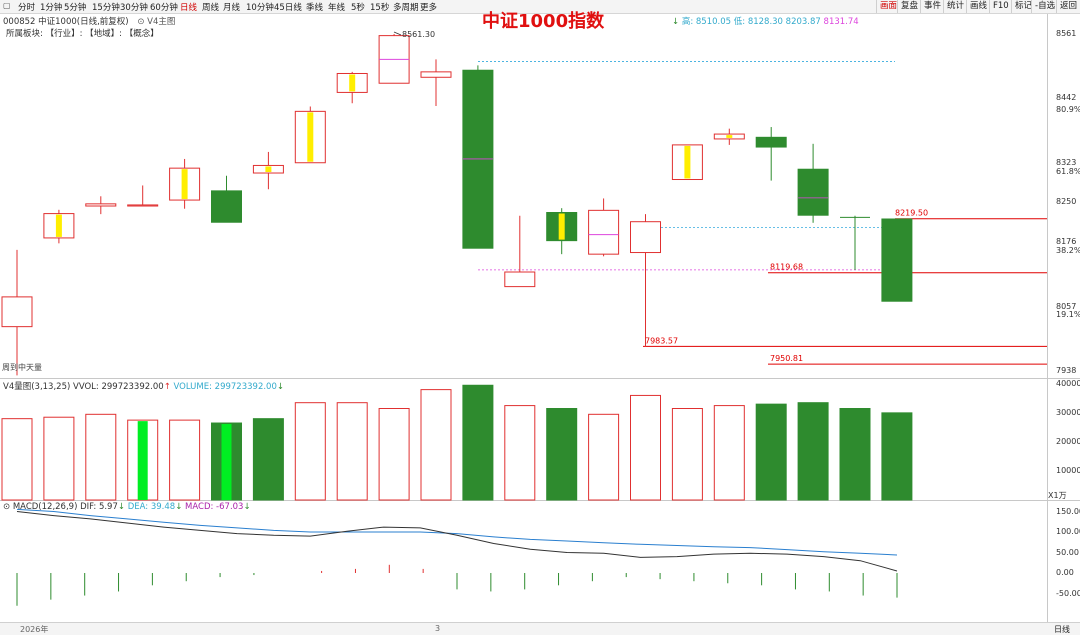  I want to click on macd-tick-2: 50.00, so click(1067, 552).